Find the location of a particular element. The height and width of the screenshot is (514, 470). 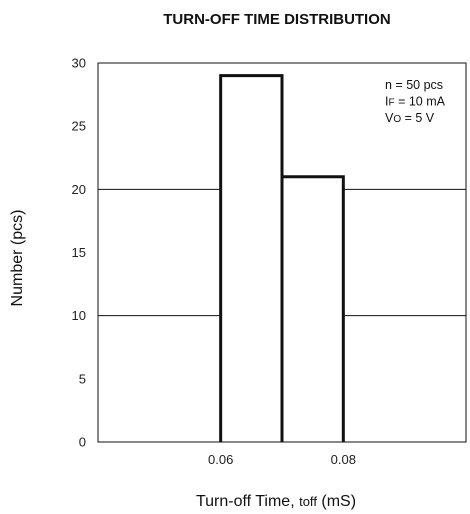

x-axis-label-unit: (mS) is located at coordinates (336, 501).